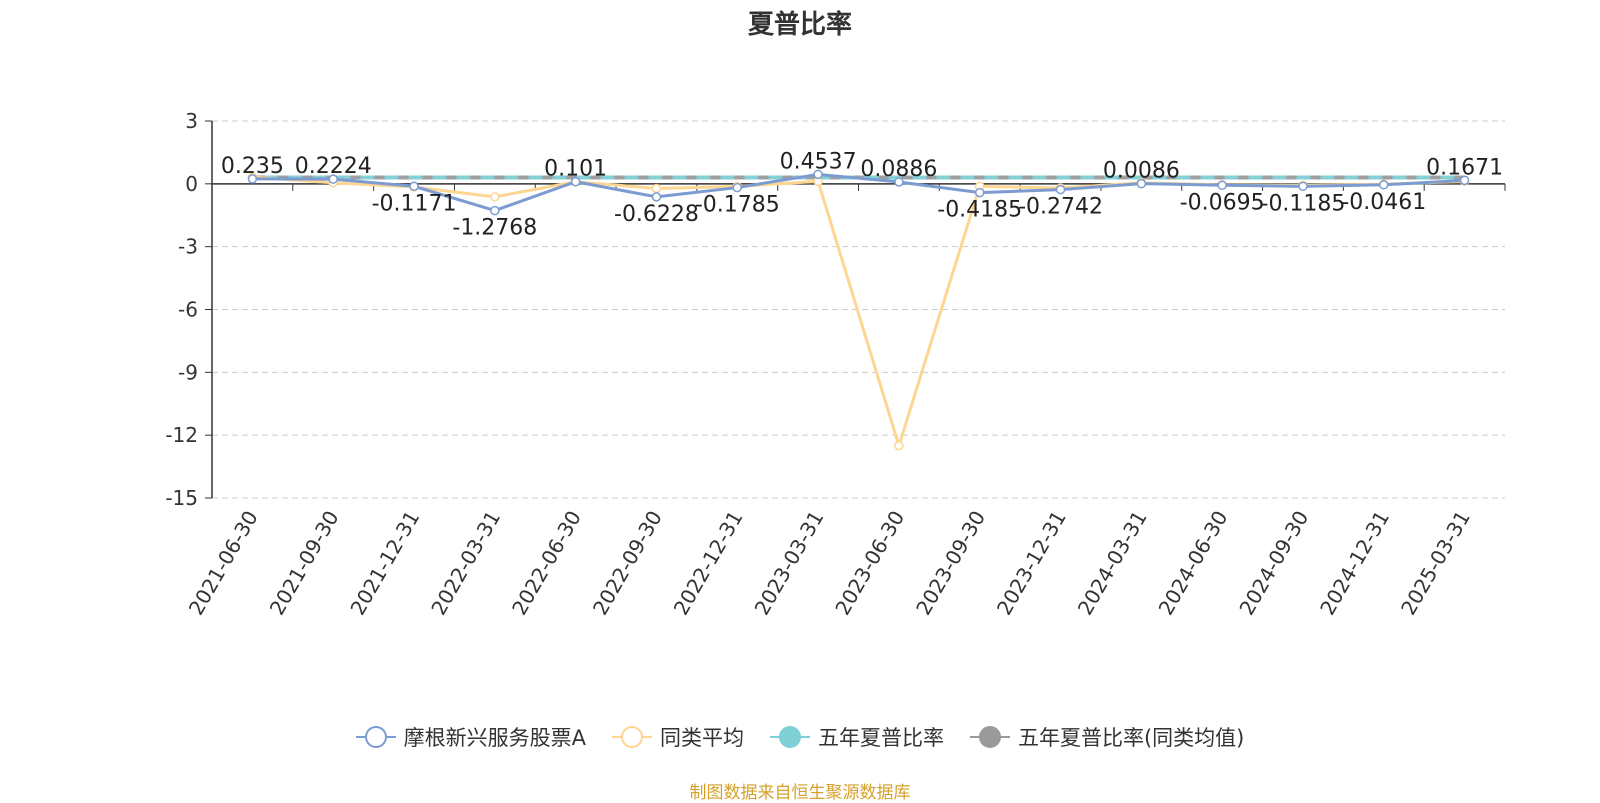 The width and height of the screenshot is (1600, 803). I want to click on x-tick-label: 2021-06-30, so click(223, 563).